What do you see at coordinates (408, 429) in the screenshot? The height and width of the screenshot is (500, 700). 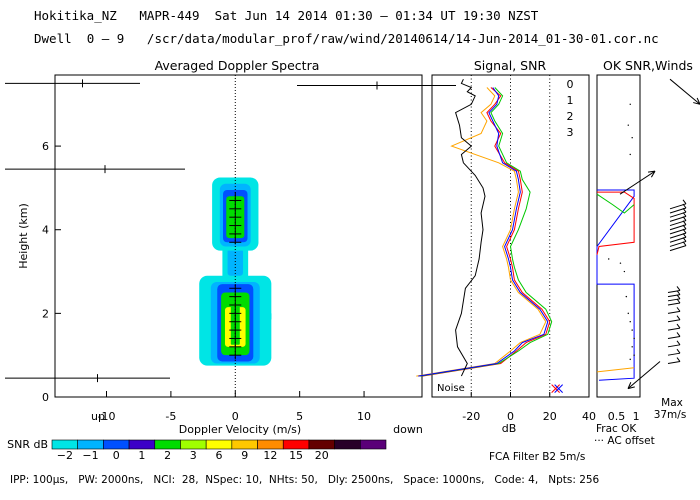 I see `x-label-down: down` at bounding box center [408, 429].